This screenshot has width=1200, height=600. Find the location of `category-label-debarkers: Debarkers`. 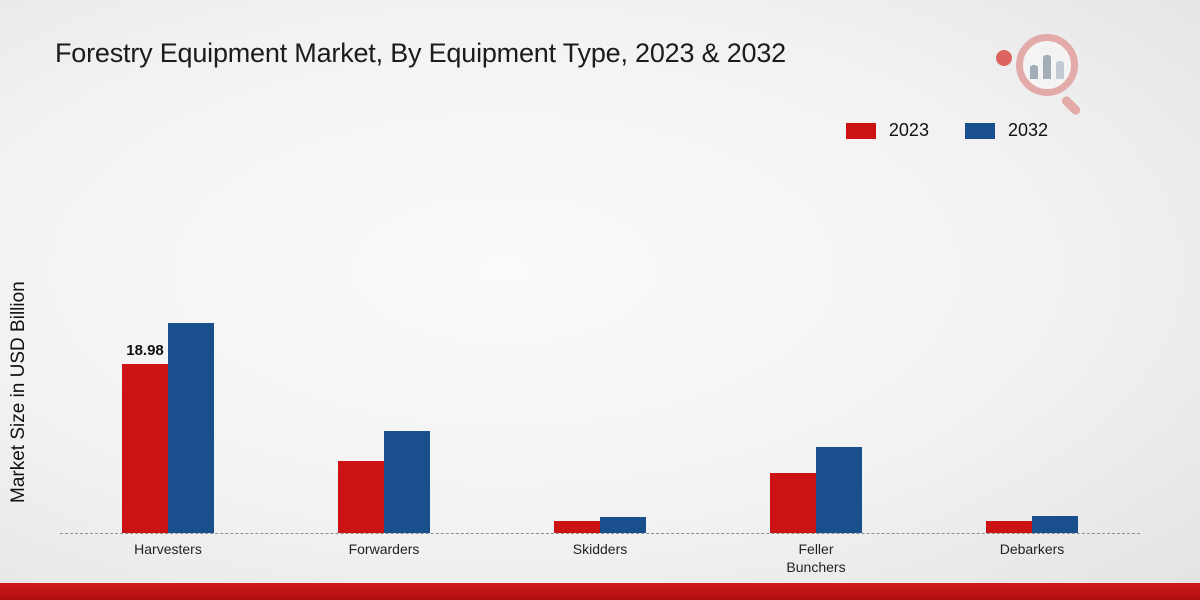

category-label-debarkers: Debarkers is located at coordinates (1032, 549).